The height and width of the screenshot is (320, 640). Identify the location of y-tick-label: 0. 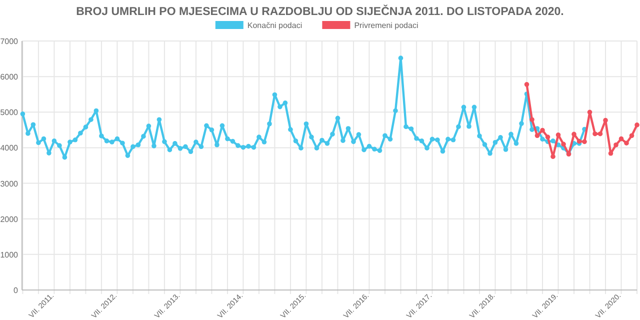
(16, 290).